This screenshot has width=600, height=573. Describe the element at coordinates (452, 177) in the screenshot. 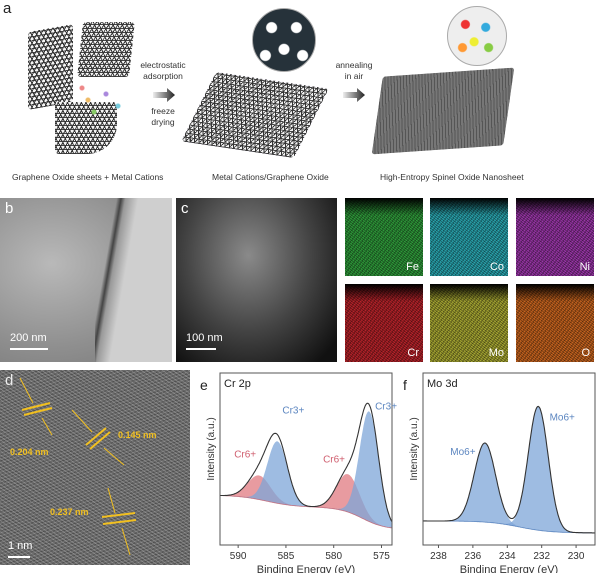

I see `caption-spinel-nanosheet: High-Entropy Spinel Oxide Nanosheet` at that location.